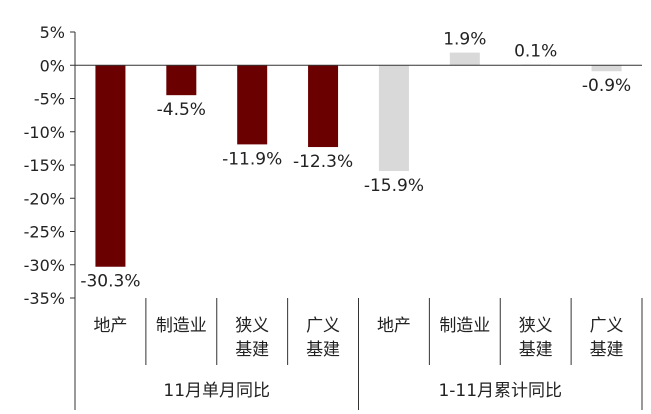  What do you see at coordinates (44, 232) in the screenshot?
I see `y-tick-label: -25%` at bounding box center [44, 232].